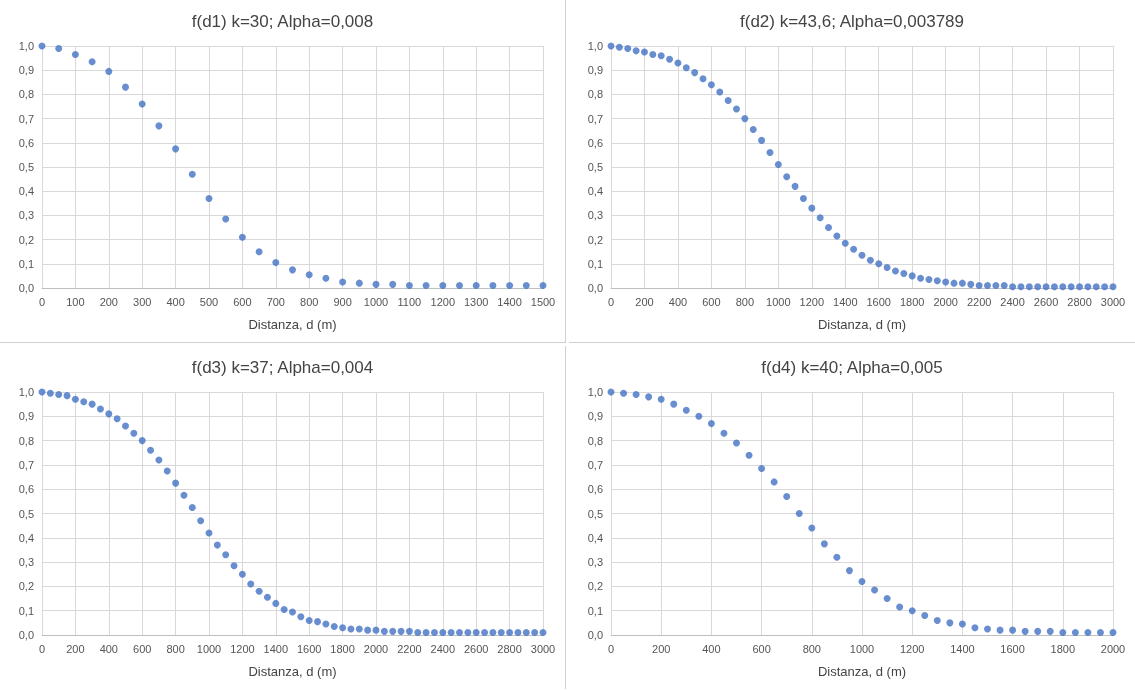  Describe the element at coordinates (275, 301) in the screenshot. I see `x-tick-label: 700` at that location.